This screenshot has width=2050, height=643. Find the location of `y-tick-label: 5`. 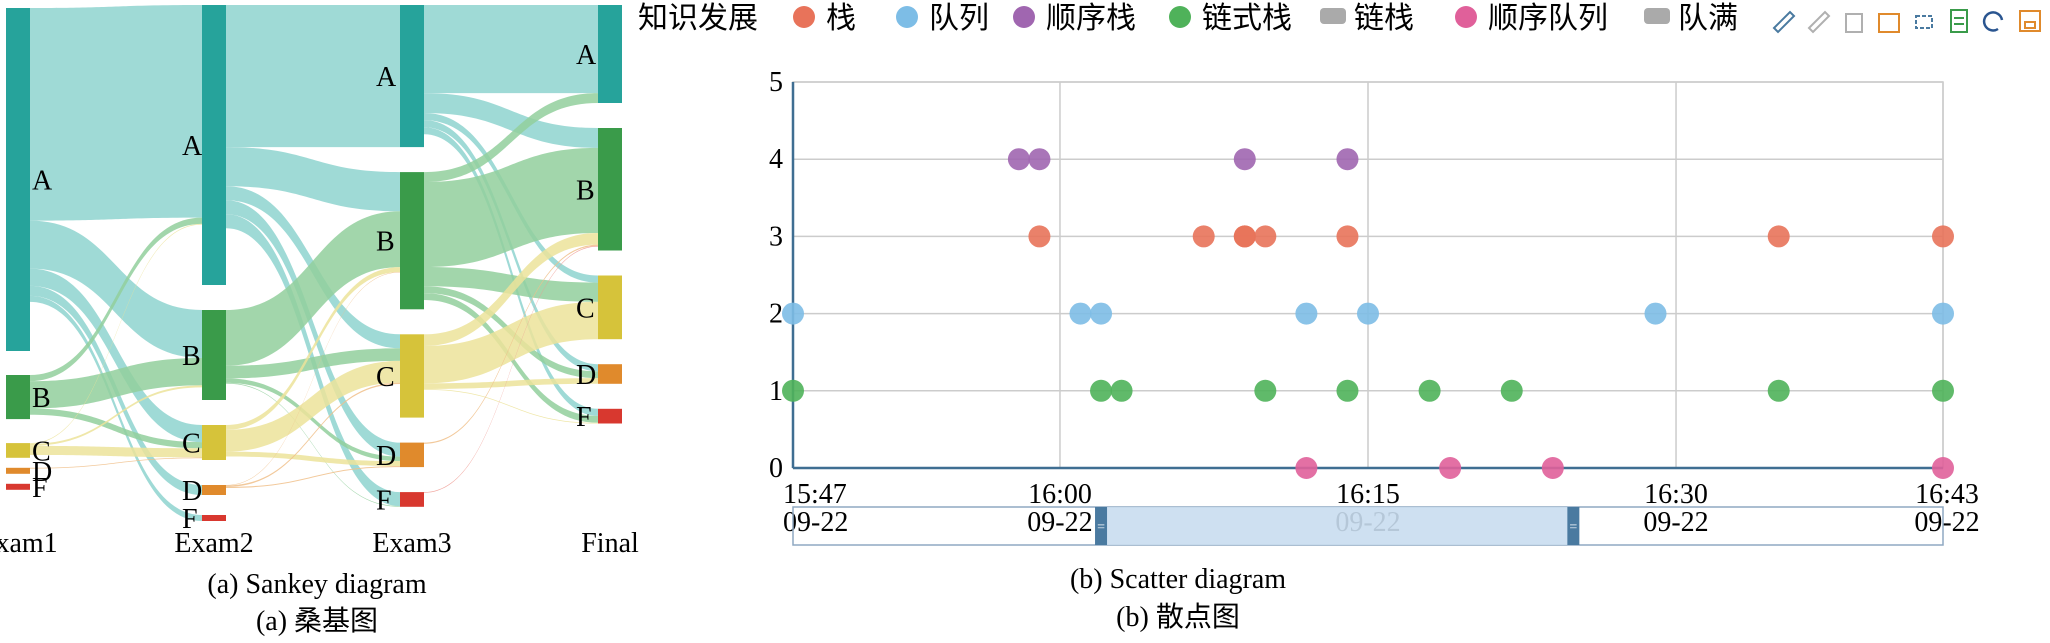

y-tick-label: 5 is located at coordinates (776, 82).